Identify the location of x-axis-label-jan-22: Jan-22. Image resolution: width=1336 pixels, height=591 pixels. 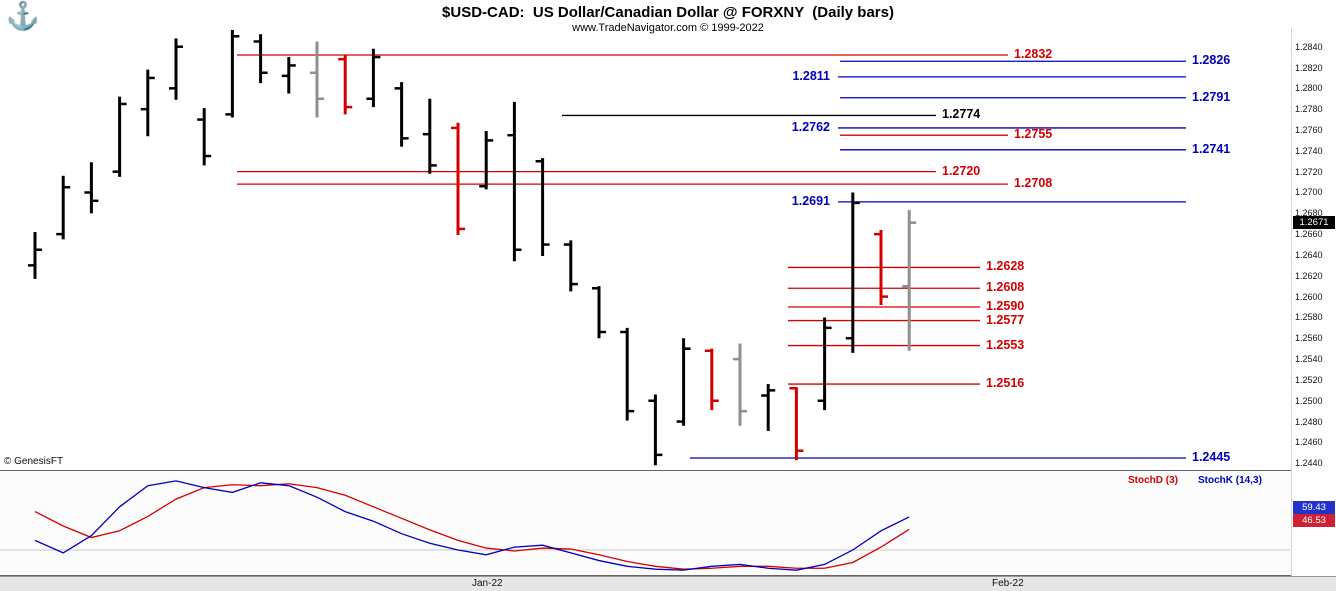
(487, 583).